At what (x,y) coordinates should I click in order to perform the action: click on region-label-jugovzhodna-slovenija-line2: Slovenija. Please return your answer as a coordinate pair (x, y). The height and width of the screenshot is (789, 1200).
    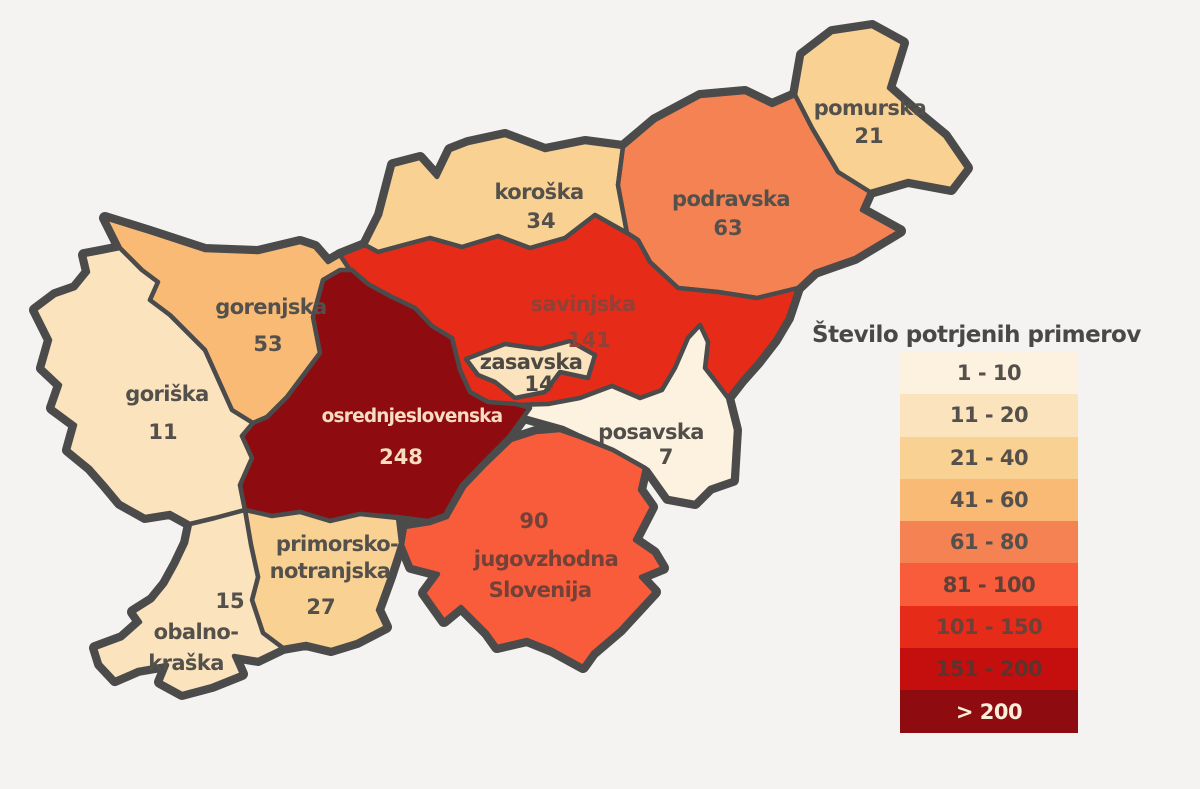
    Looking at the image, I should click on (540, 590).